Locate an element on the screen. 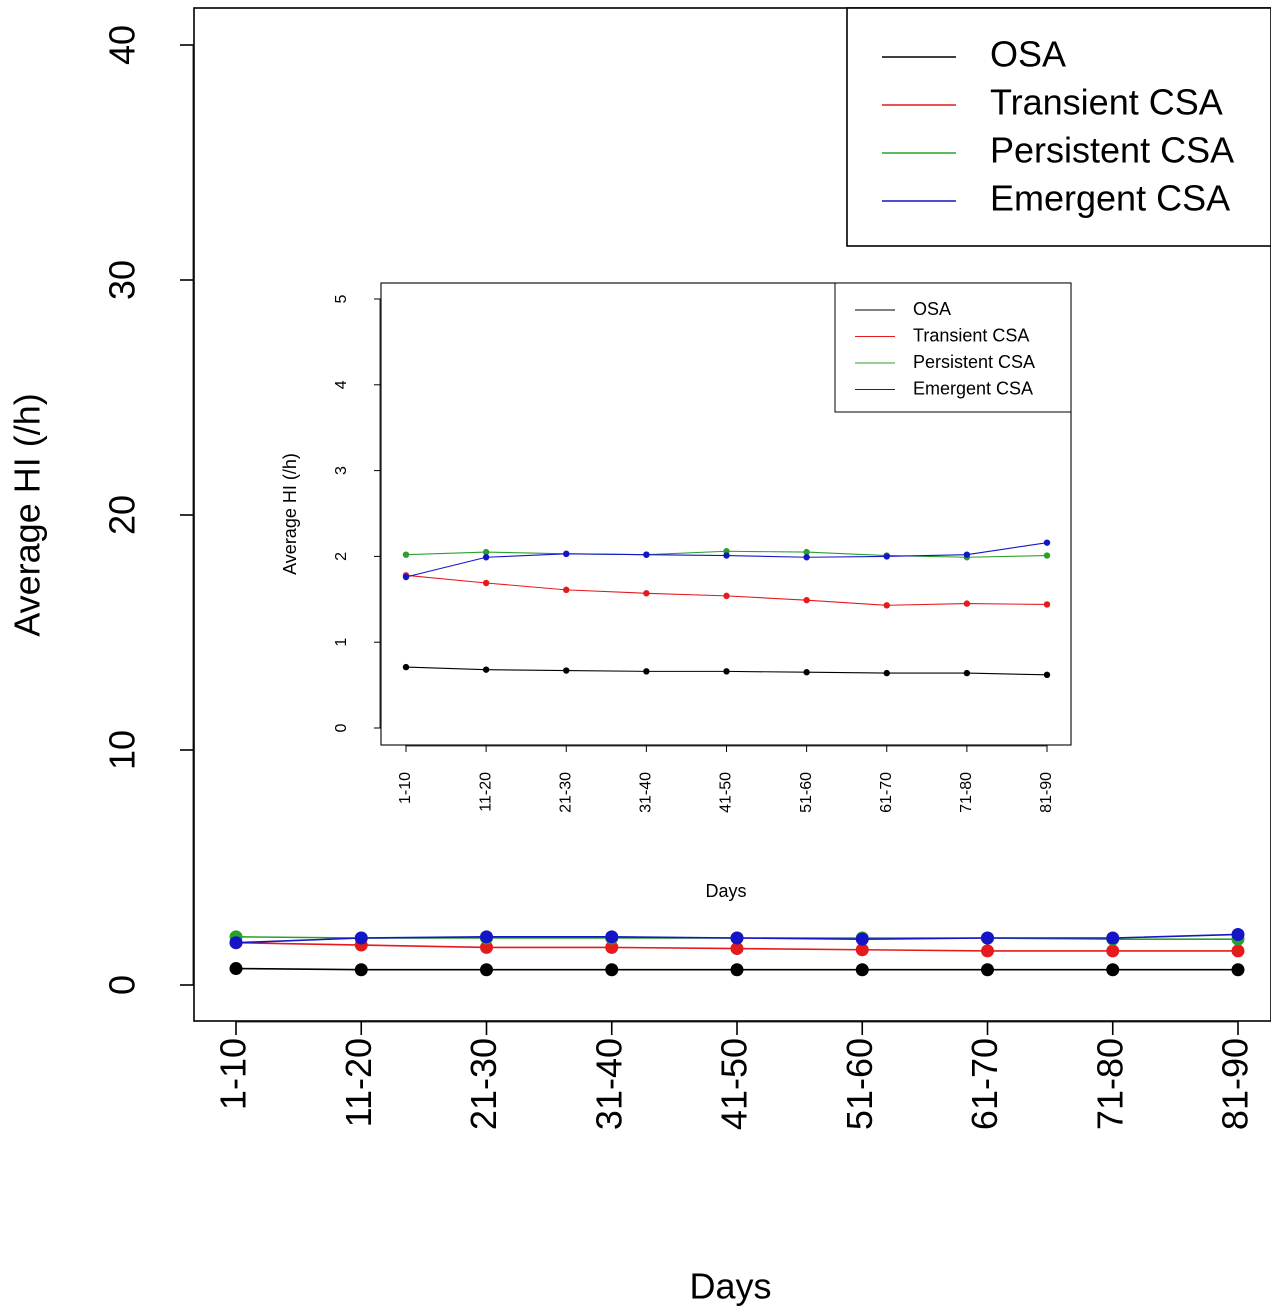  y-tick-label: 2 is located at coordinates (341, 556).